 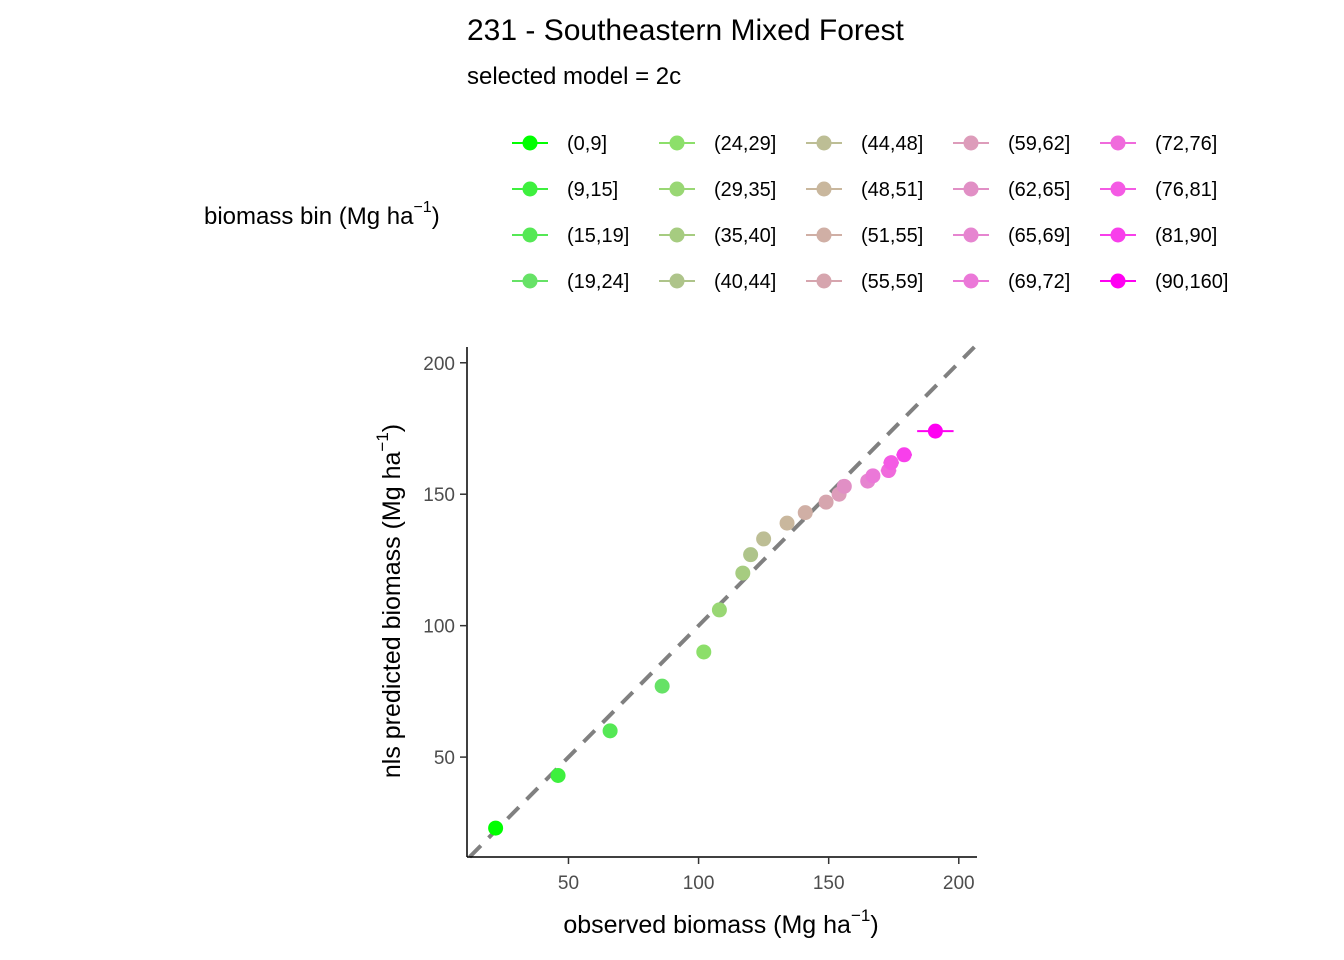 What do you see at coordinates (1186, 236) in the screenshot?
I see `legend-label: (81,90]` at bounding box center [1186, 236].